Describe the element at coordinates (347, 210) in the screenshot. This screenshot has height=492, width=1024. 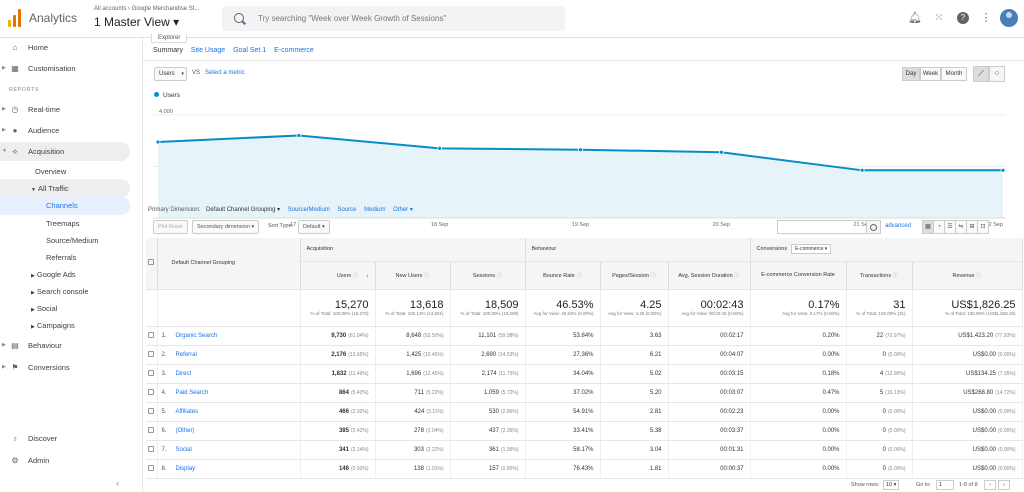
I see `dimension-link-source: Source` at that location.